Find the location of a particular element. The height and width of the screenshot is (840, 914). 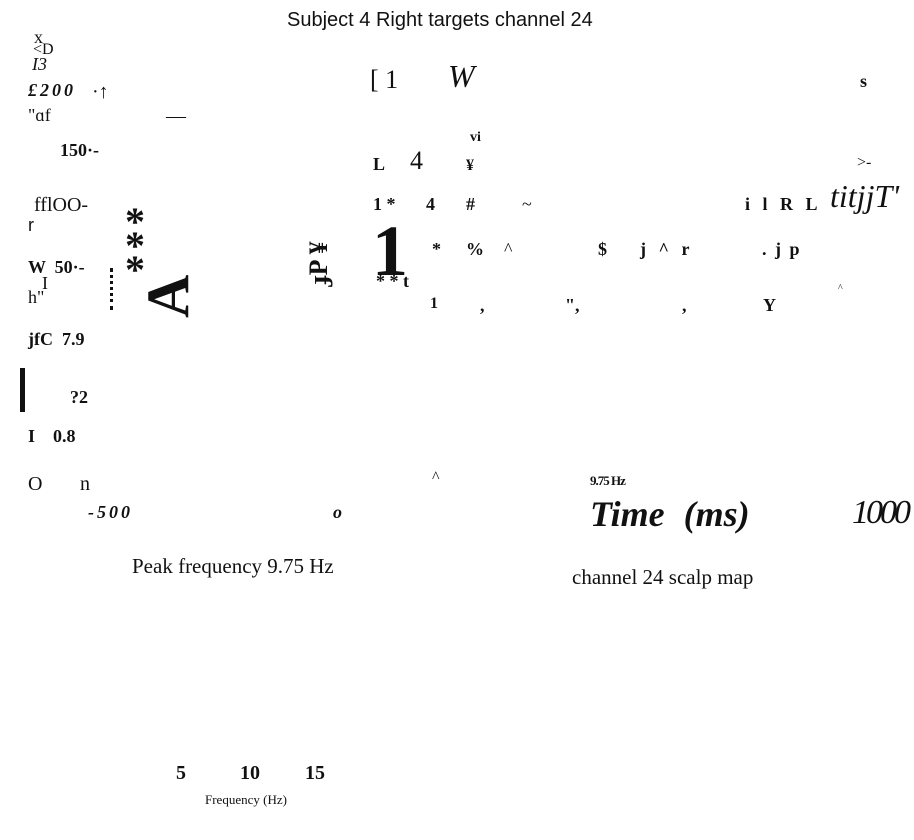

fragment: — is located at coordinates (176, 116).